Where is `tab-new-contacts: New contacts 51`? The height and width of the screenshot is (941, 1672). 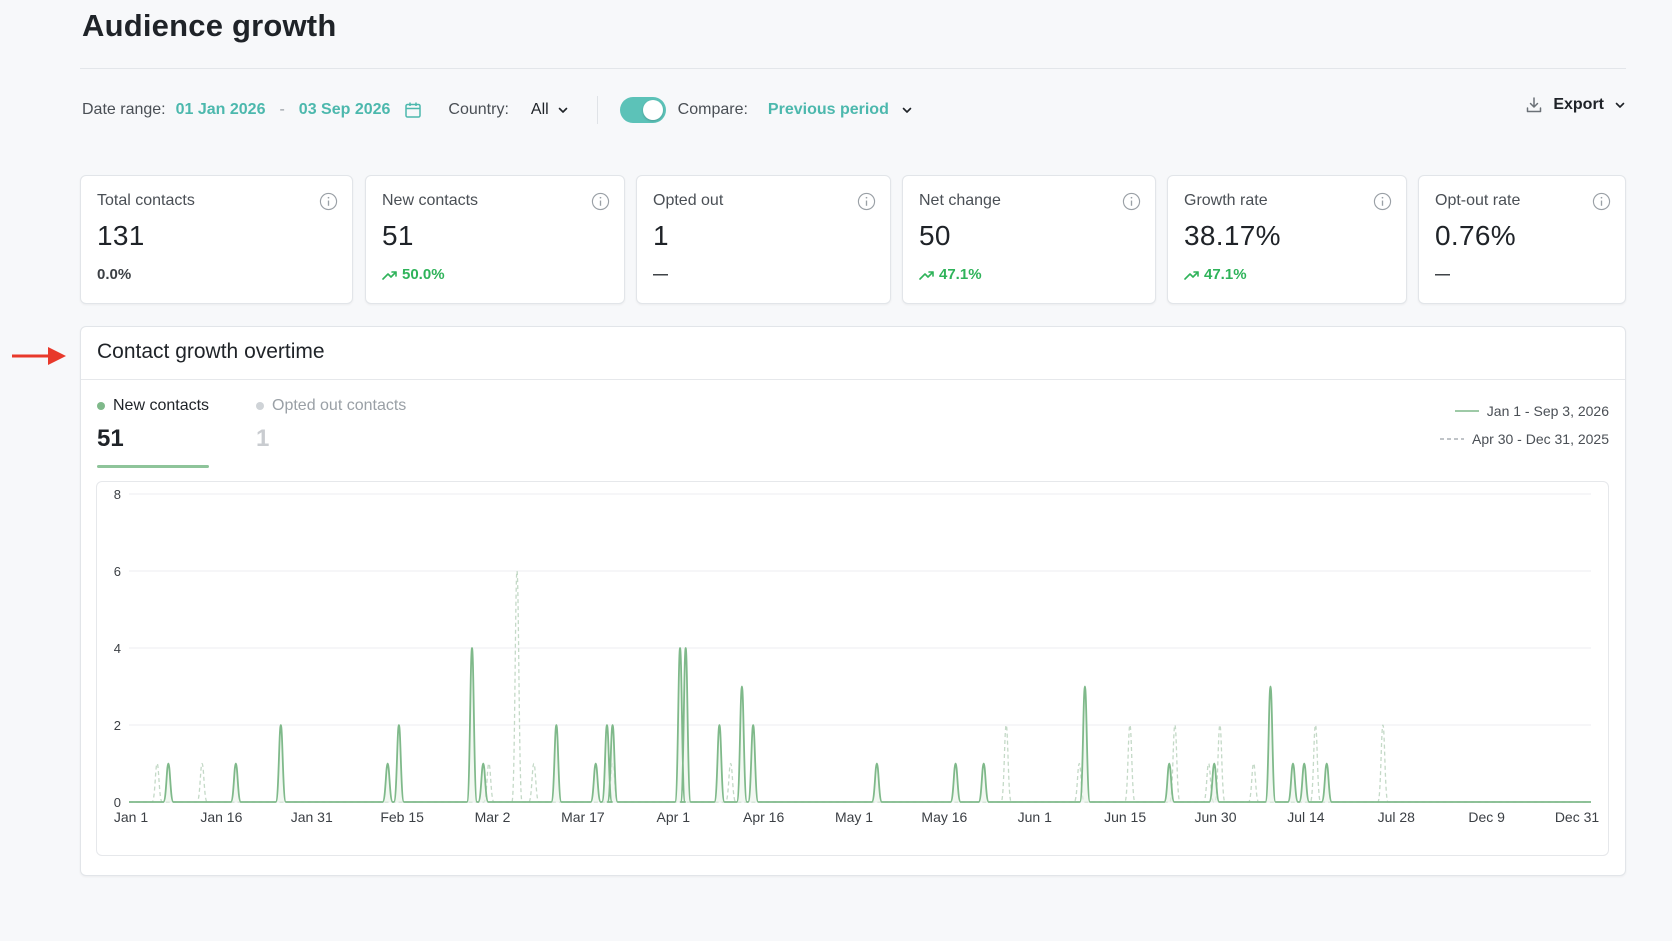
tab-new-contacts: New contacts 51 is located at coordinates (153, 425).